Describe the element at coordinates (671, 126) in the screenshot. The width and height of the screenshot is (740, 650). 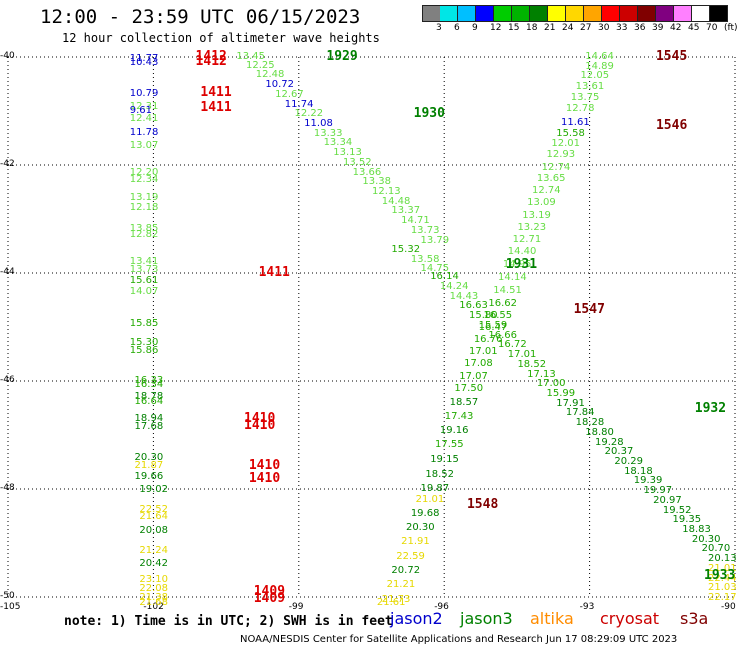
I see `pass-time-label: 1546` at that location.